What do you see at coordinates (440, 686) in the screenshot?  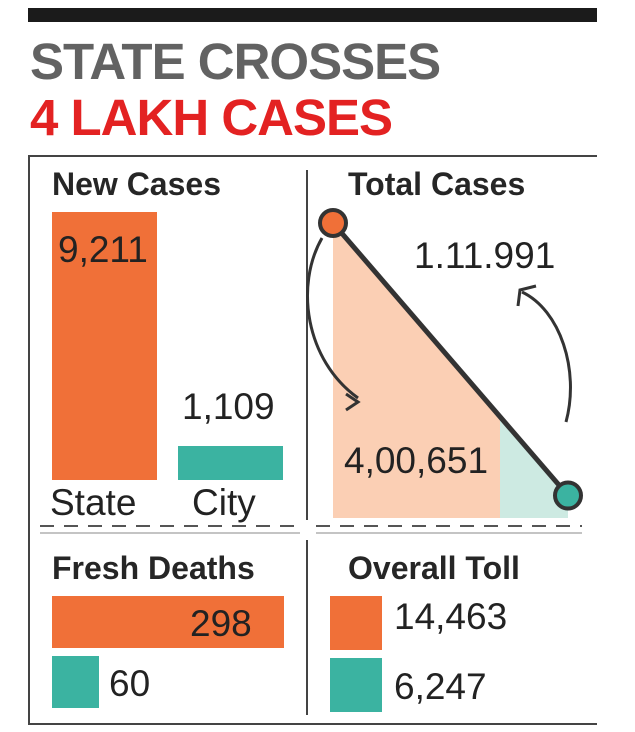 I see `overall-toll-value-city: 6,247` at bounding box center [440, 686].